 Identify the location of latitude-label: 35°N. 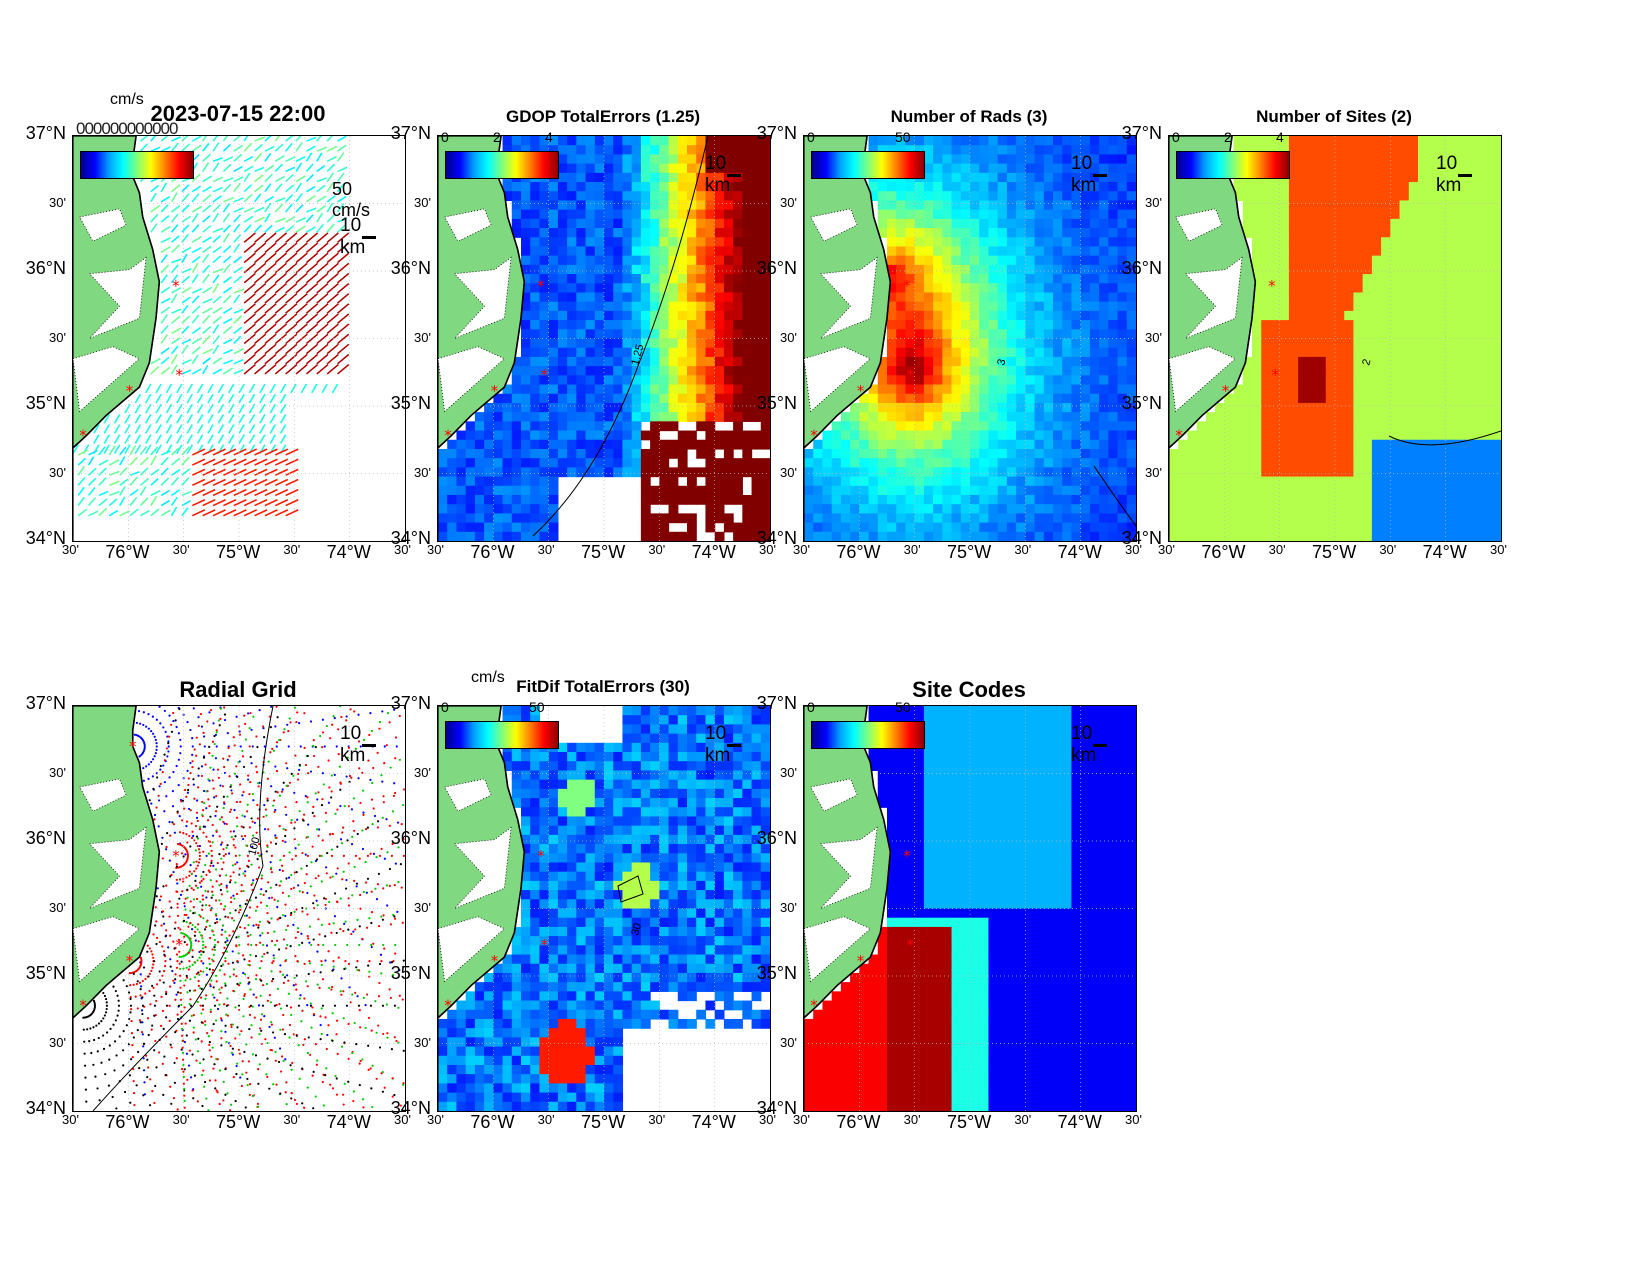
(45, 403).